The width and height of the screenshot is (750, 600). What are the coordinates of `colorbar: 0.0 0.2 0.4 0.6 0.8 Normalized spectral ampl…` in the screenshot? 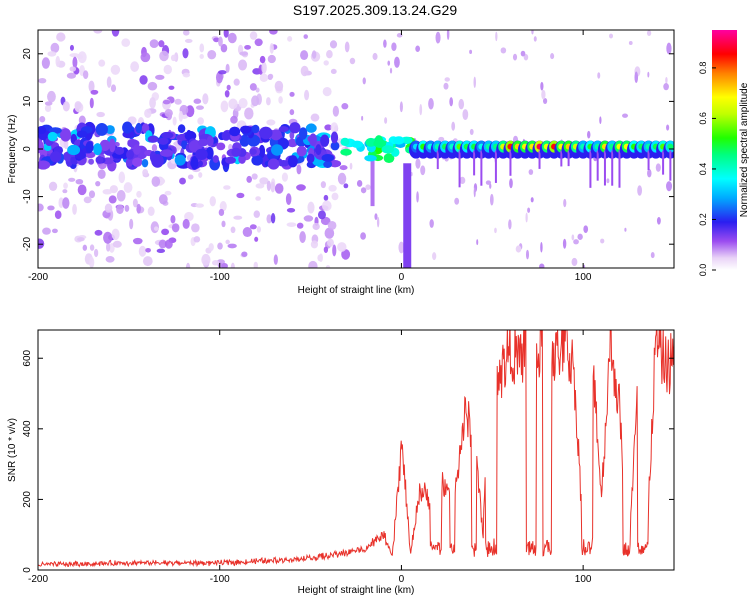 It's located at (724, 153).